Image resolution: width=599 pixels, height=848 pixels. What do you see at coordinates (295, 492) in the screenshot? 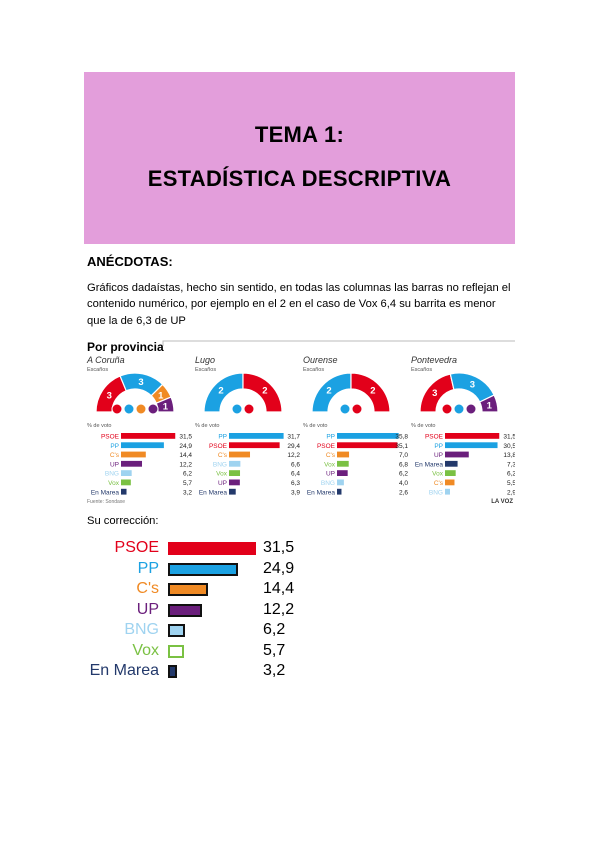
I see `vote-value: 3,9` at bounding box center [295, 492].